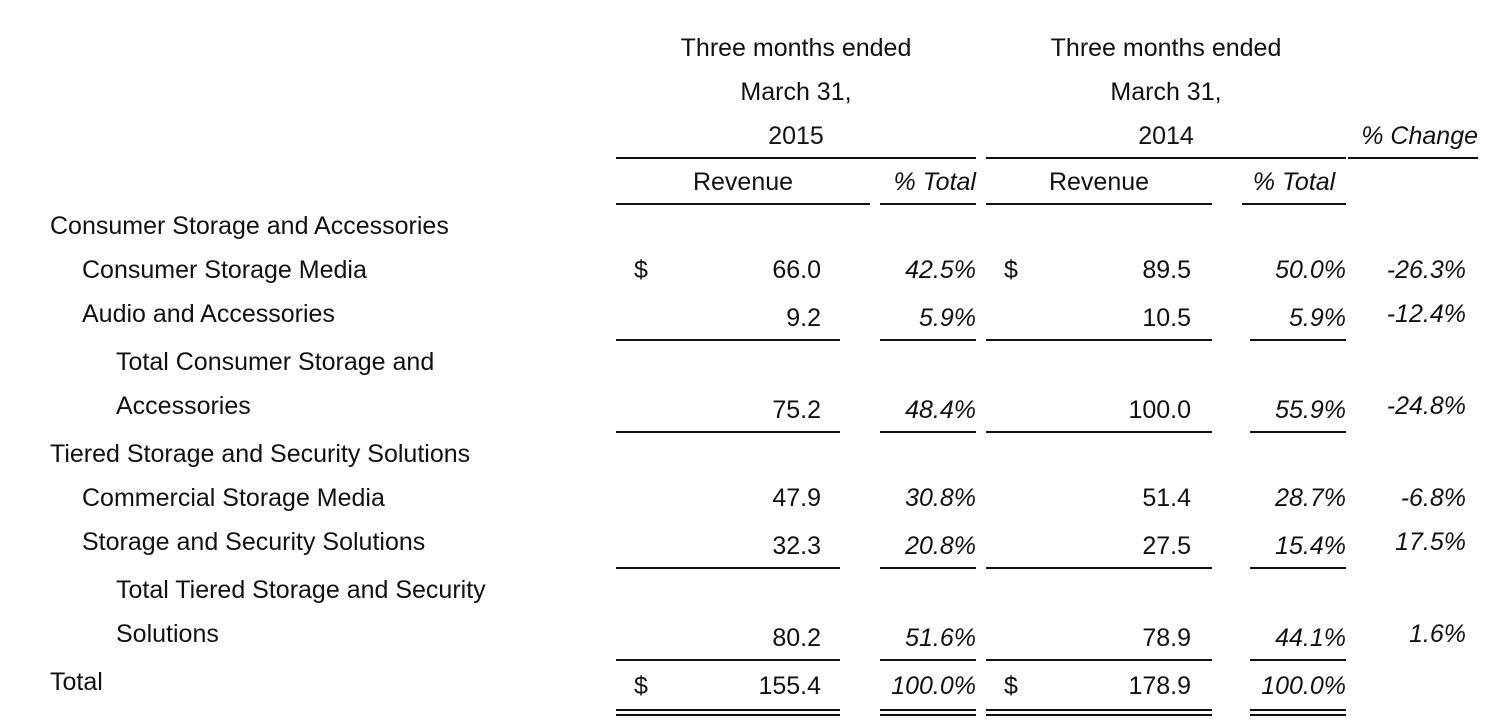 This screenshot has width=1499, height=724. I want to click on pct-change-cell: -24.8%, so click(1426, 406).